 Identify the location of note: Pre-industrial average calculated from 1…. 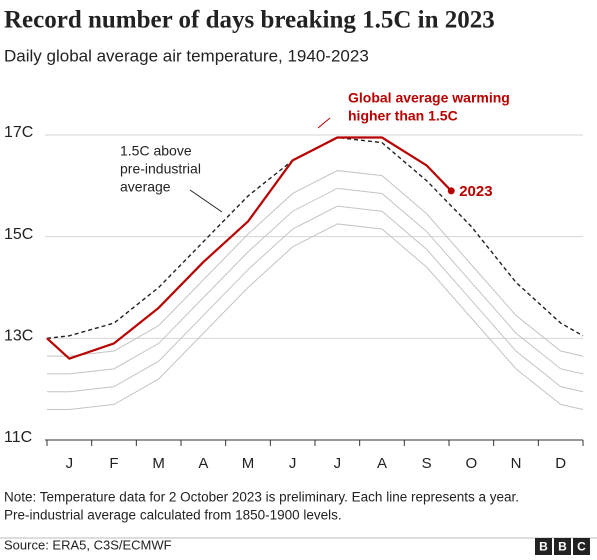
(173, 515).